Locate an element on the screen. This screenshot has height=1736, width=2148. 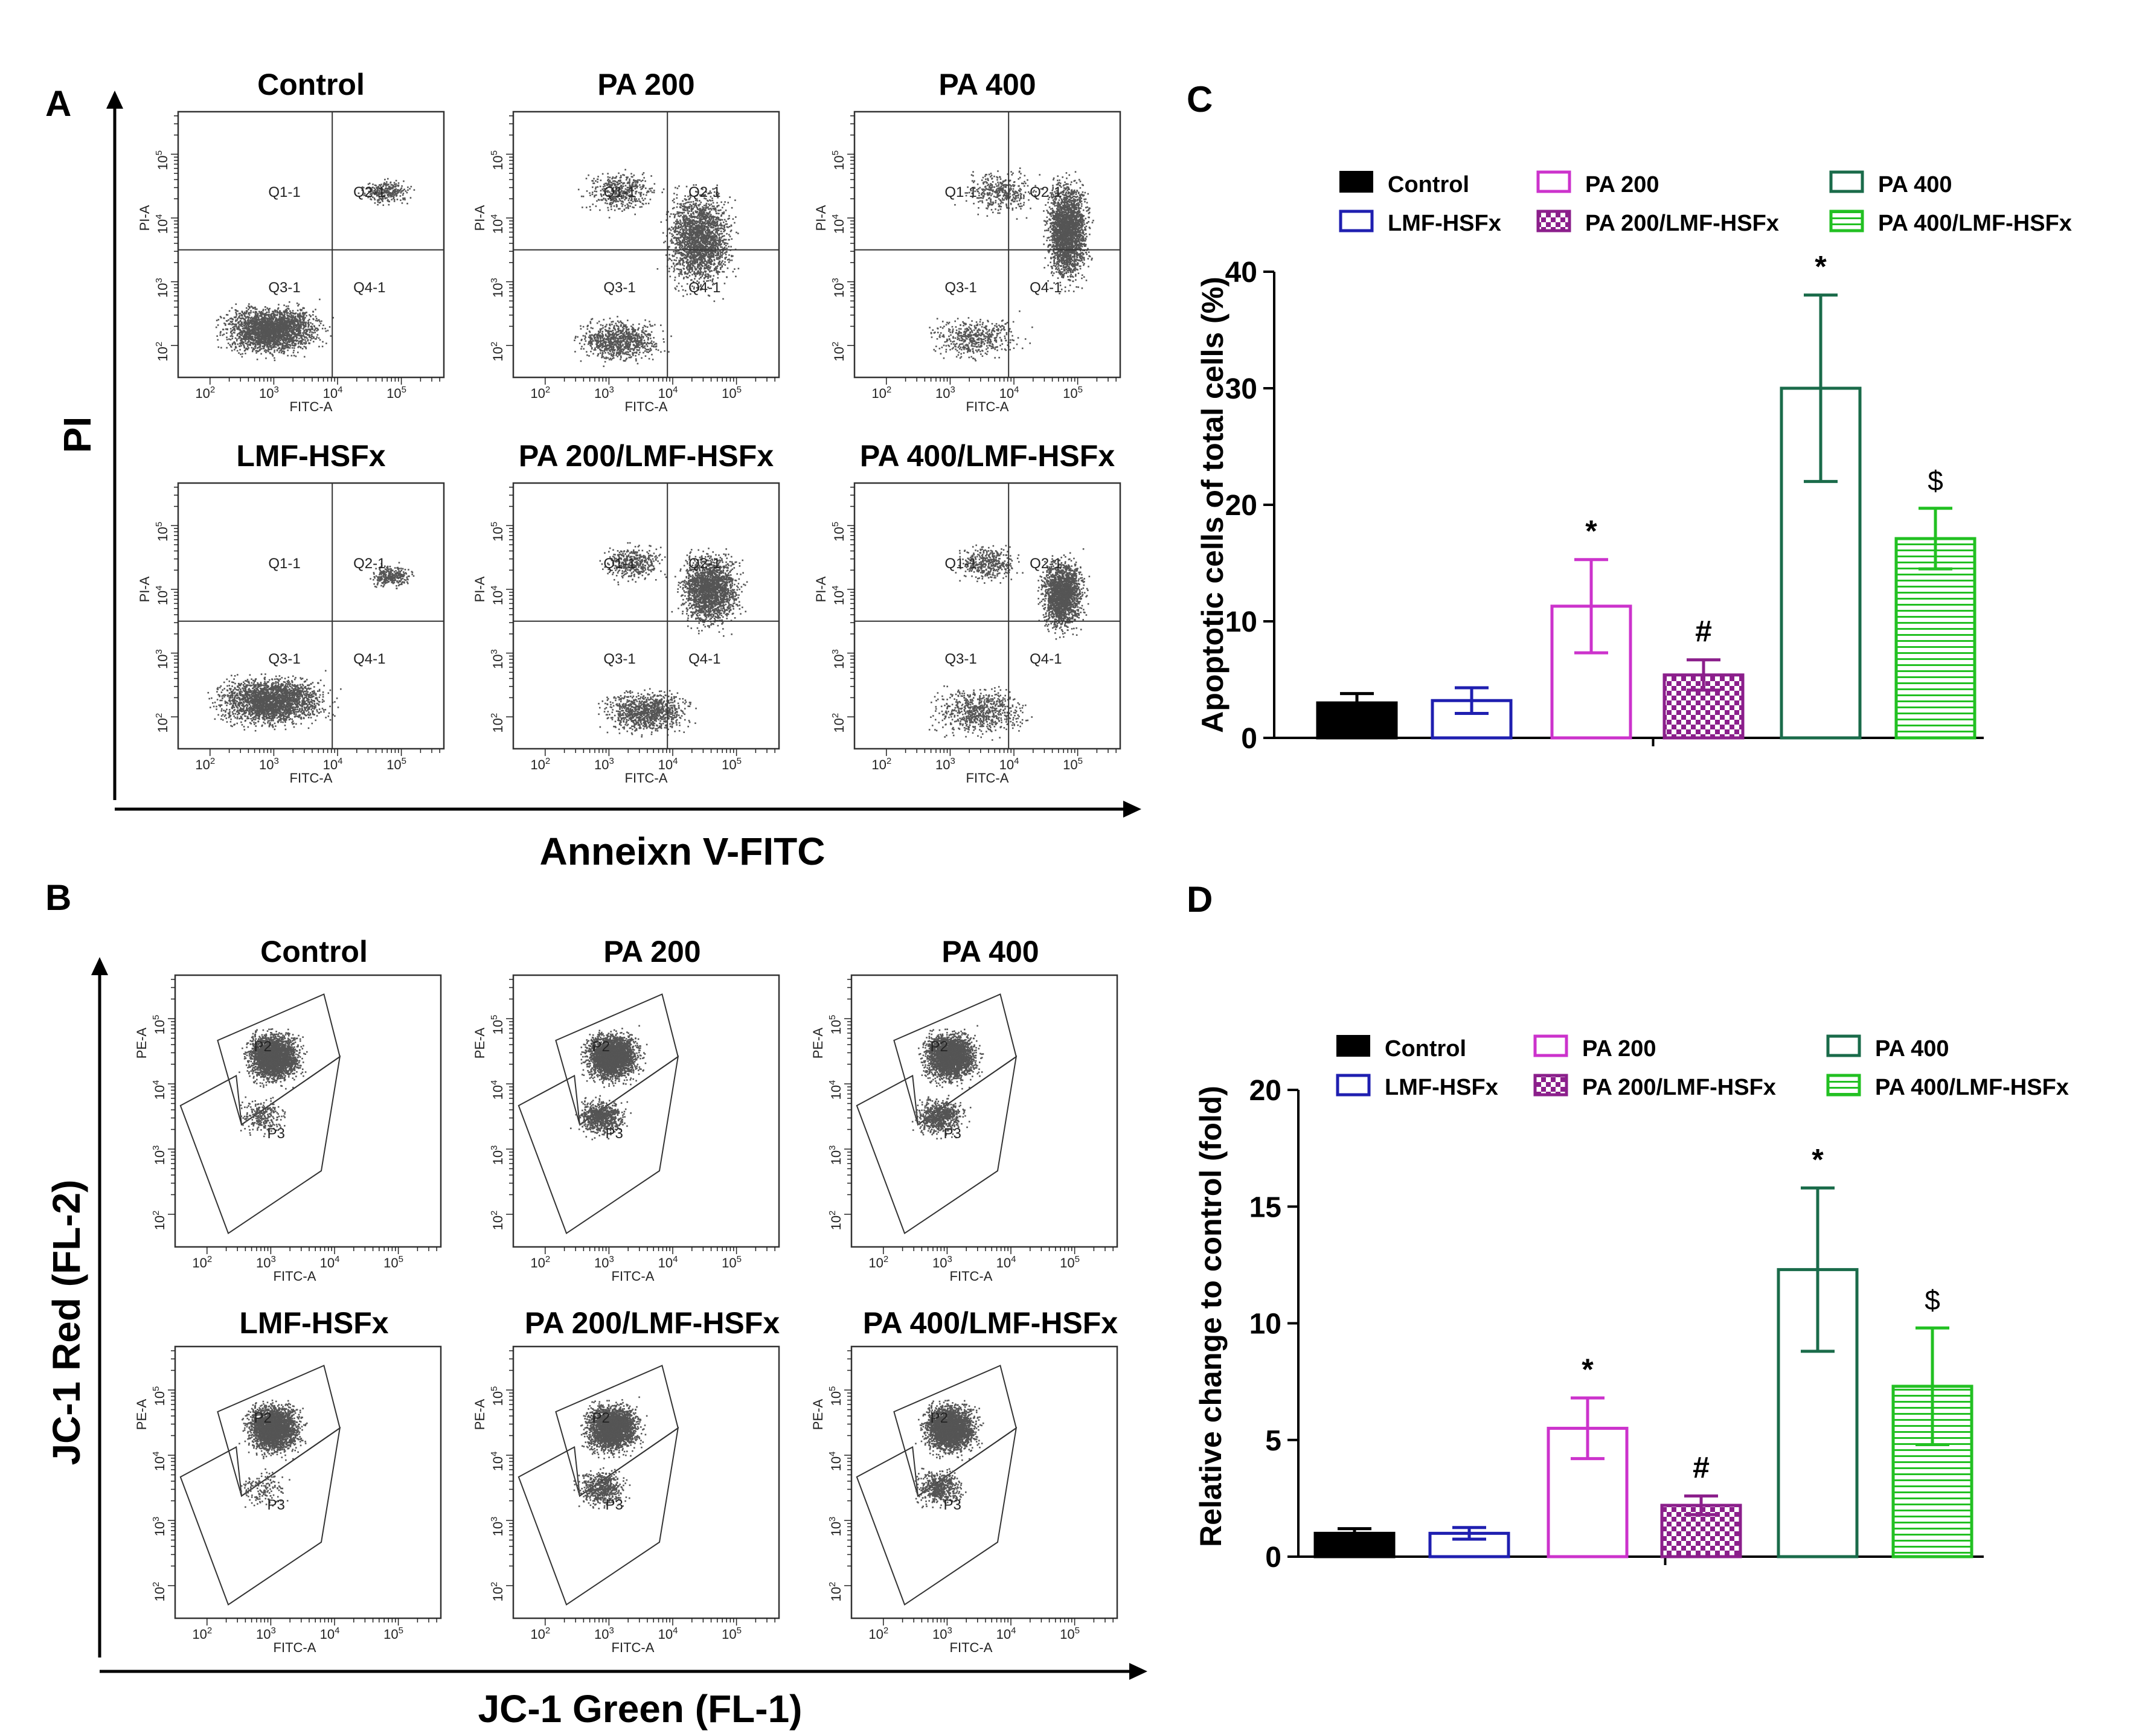
annexin-plot-x-tick-label: 102 is located at coordinates (205, 393).